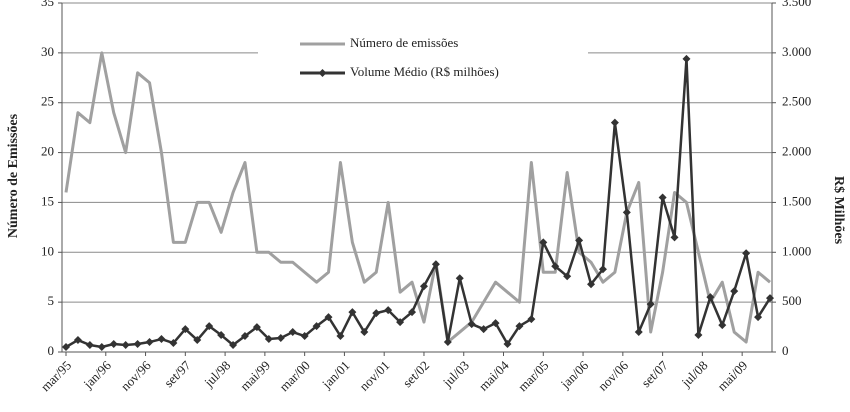 Image resolution: width=850 pixels, height=412 pixels. I want to click on y2-tick-label: 2.000, so click(796, 151).